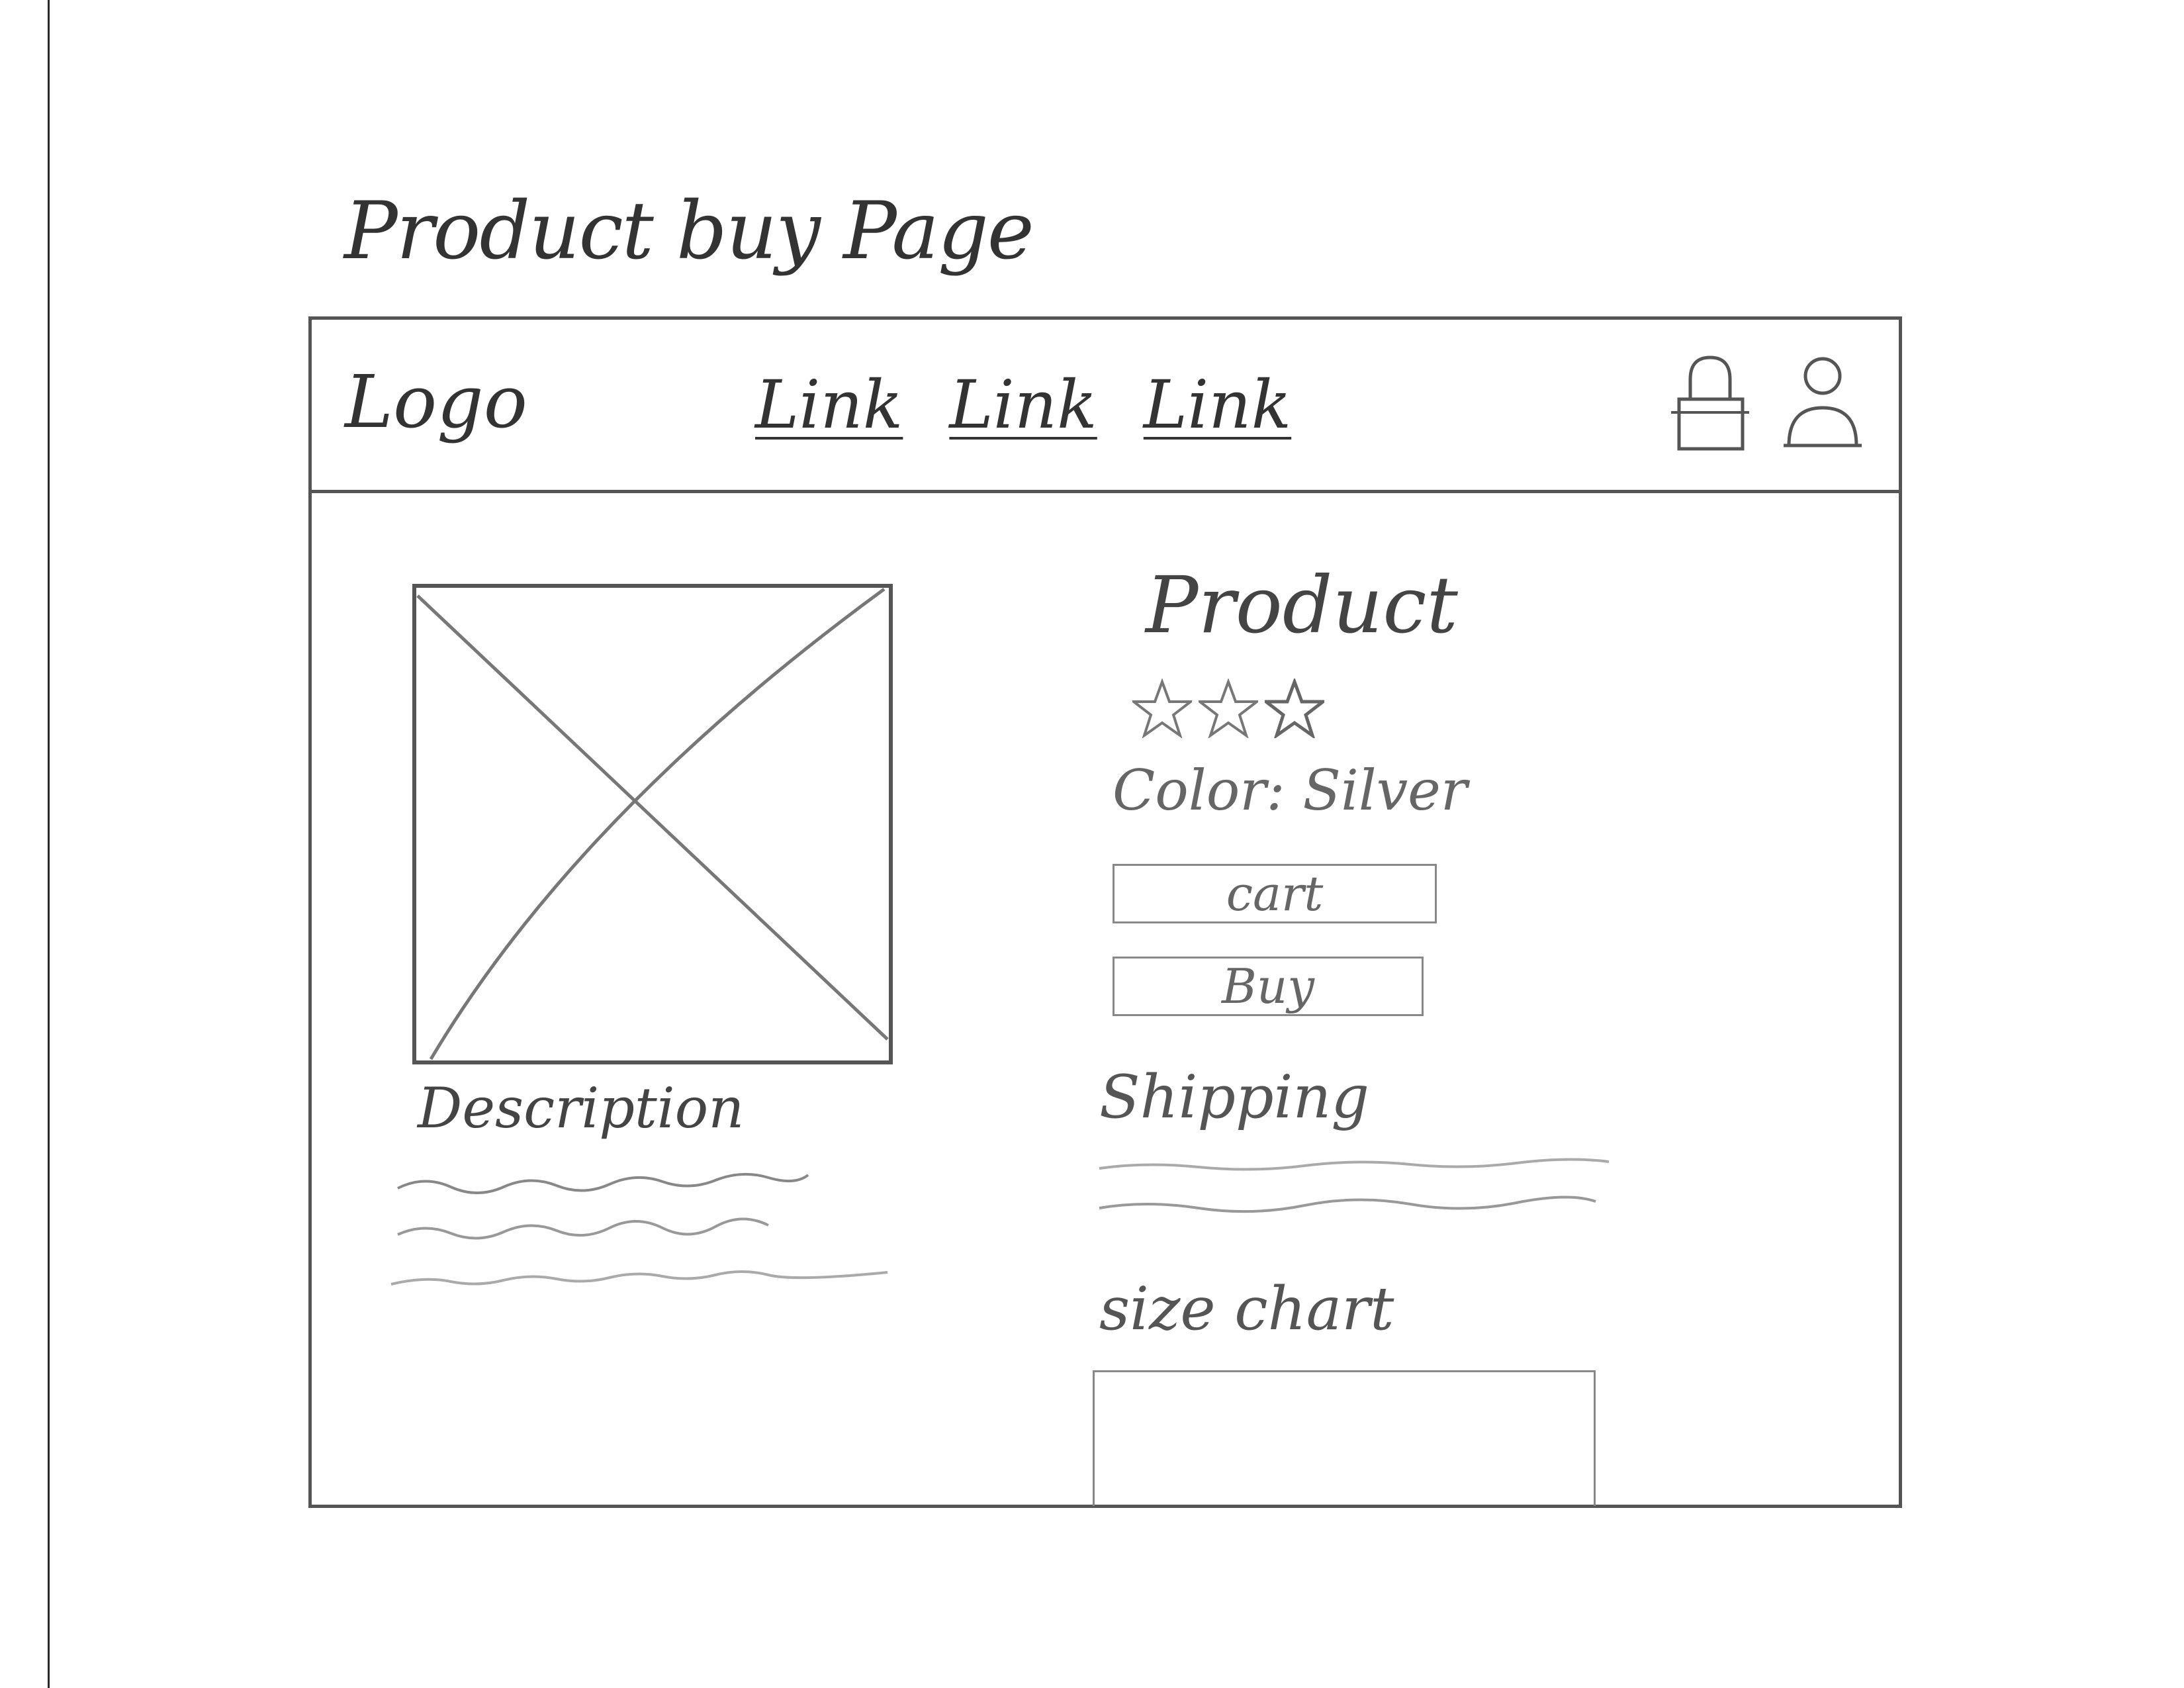 This screenshot has height=1688, width=2184. Describe the element at coordinates (1023, 405) in the screenshot. I see `nav-link-2: Link` at that location.